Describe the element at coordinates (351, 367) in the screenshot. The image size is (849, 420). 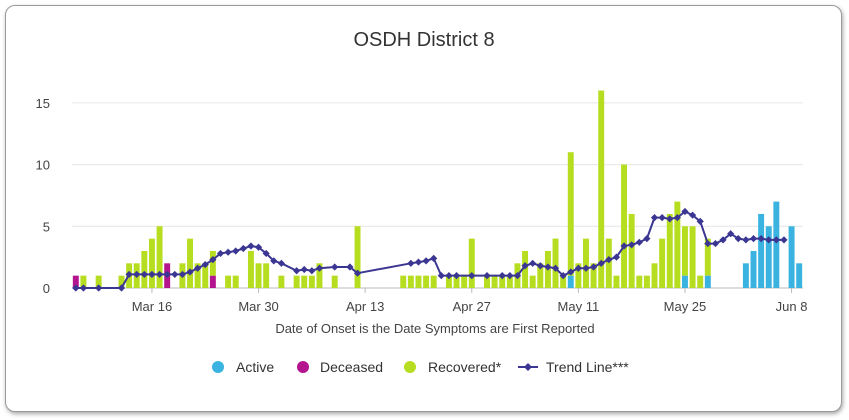
I see `legend-label: Deceased` at that location.